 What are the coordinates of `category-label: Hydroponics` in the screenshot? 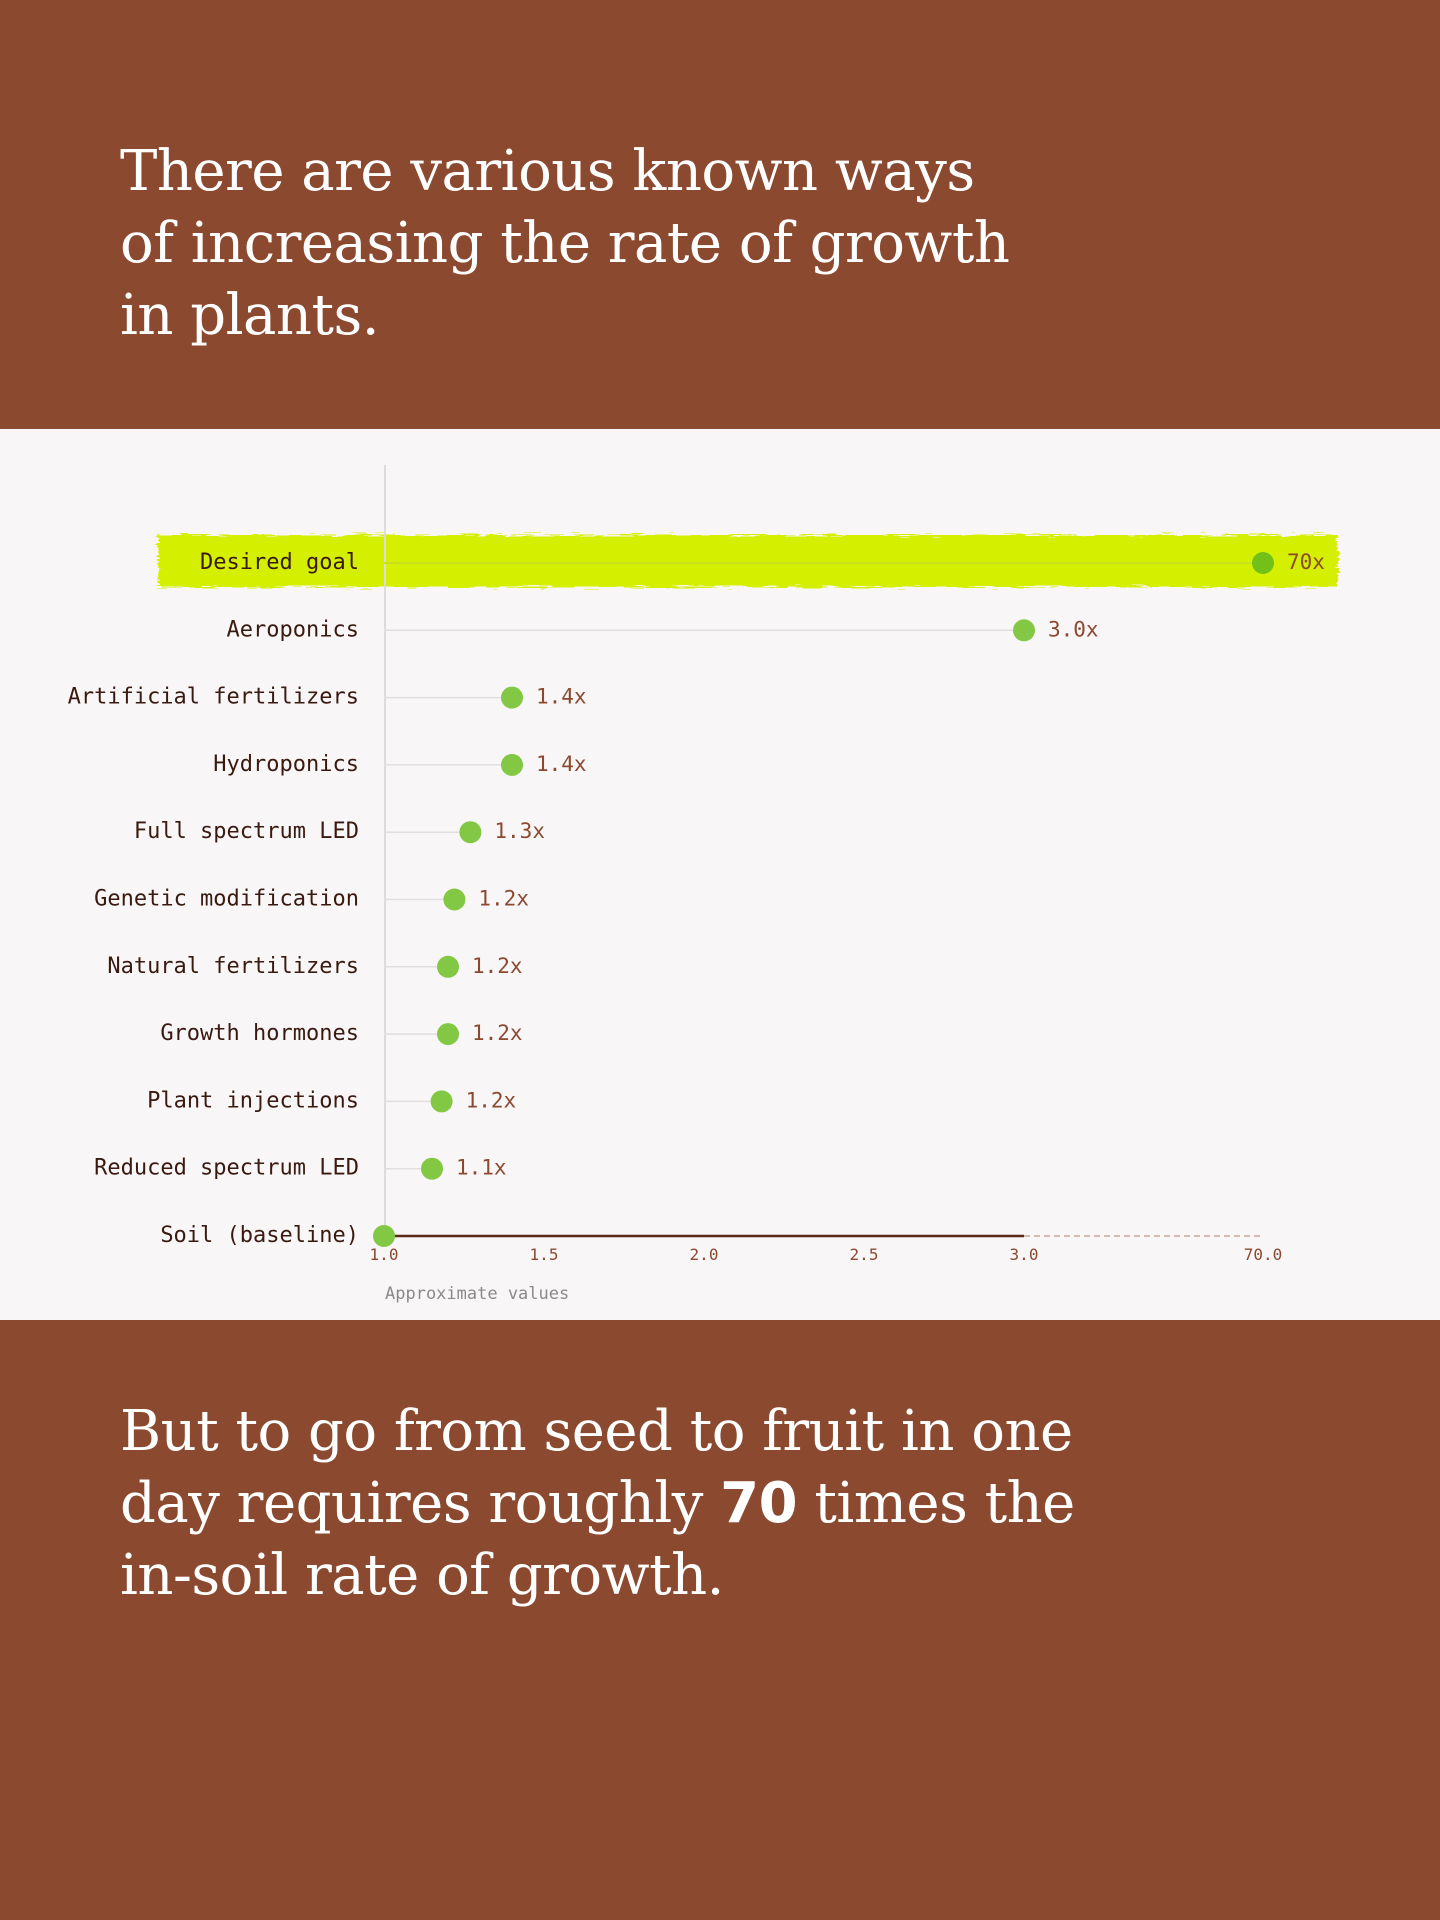 It's located at (286, 764).